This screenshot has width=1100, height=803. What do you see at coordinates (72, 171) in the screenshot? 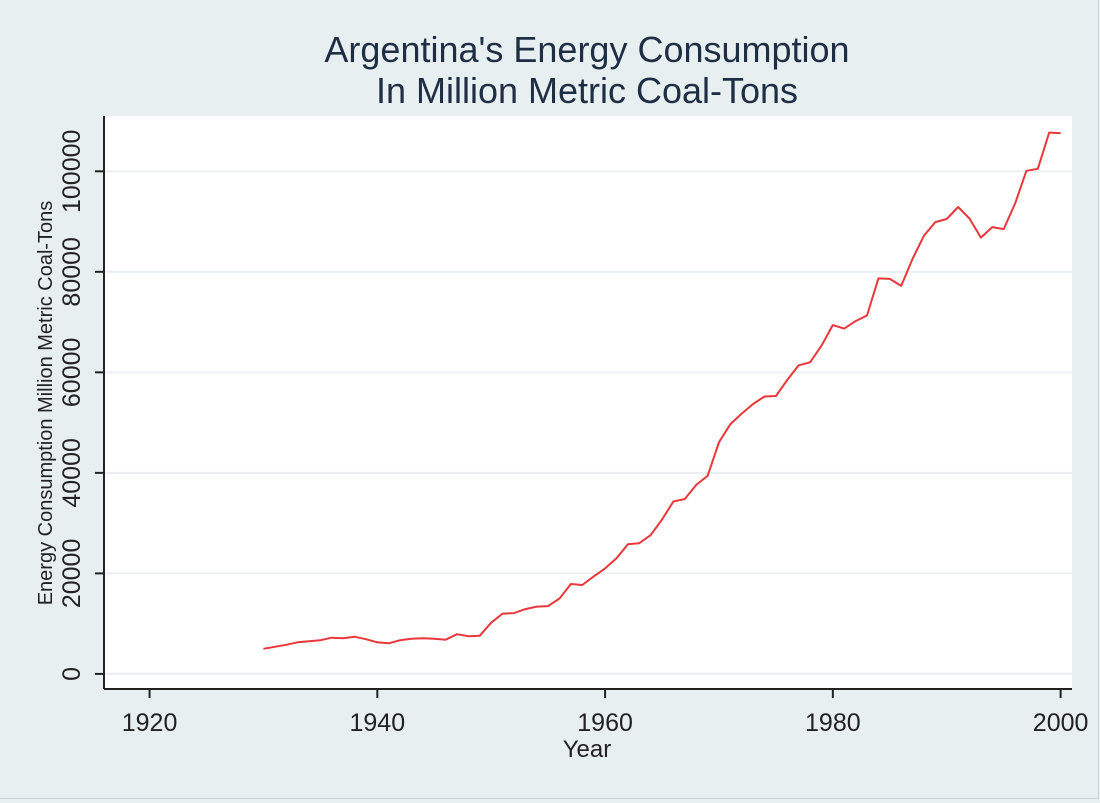
I see `y-tick-label: 100000` at bounding box center [72, 171].